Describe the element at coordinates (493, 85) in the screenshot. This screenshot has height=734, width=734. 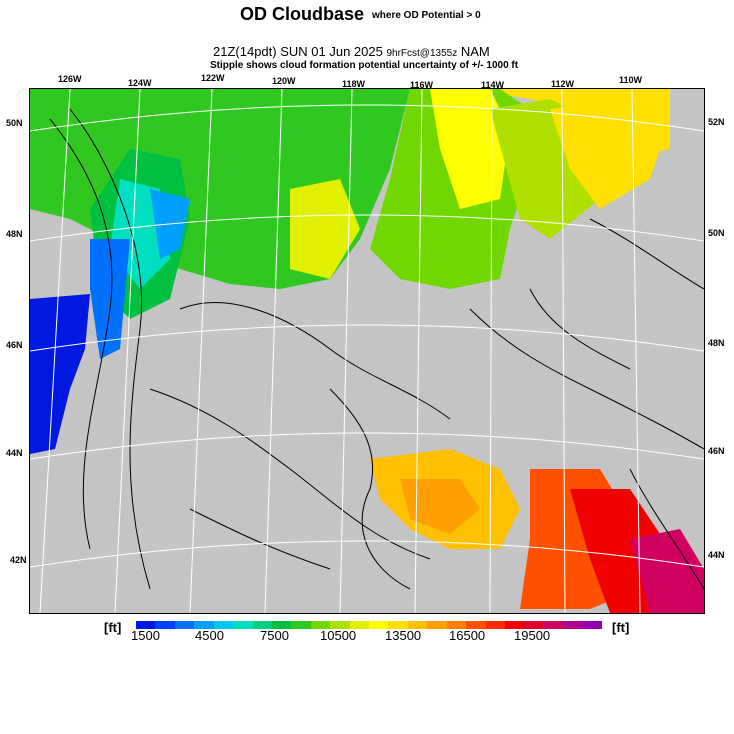
I see `lon-label: 114W` at that location.